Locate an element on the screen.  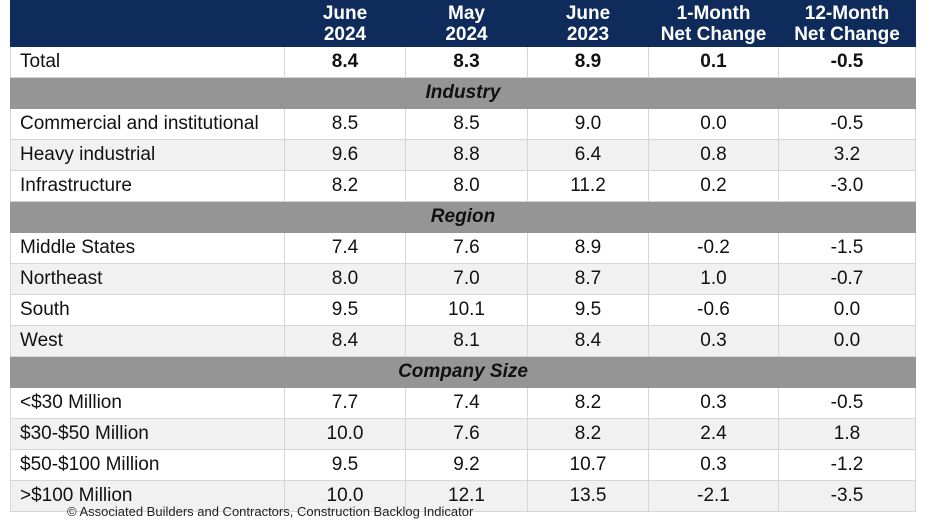
section-row: Company Size is located at coordinates (463, 372).